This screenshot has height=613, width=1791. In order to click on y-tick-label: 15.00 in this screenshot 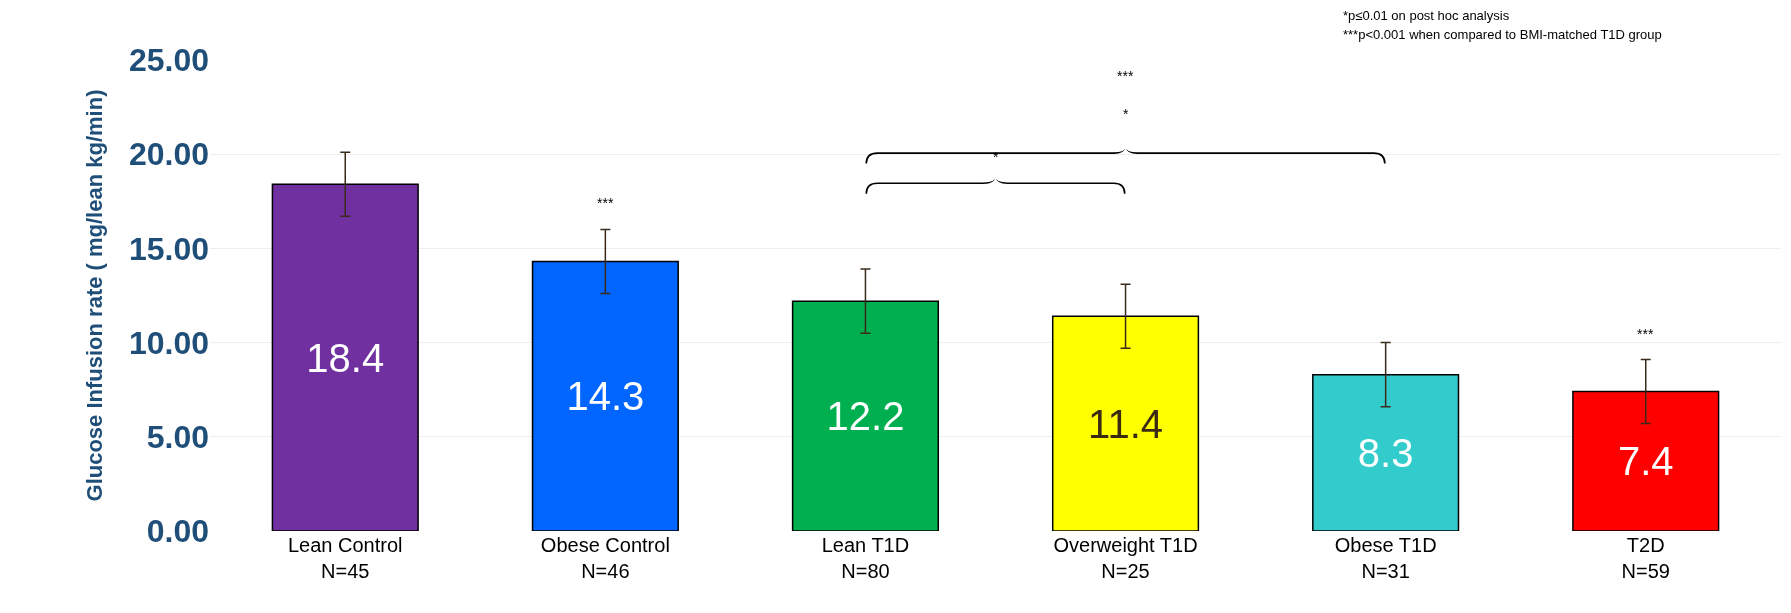, I will do `click(168, 248)`.